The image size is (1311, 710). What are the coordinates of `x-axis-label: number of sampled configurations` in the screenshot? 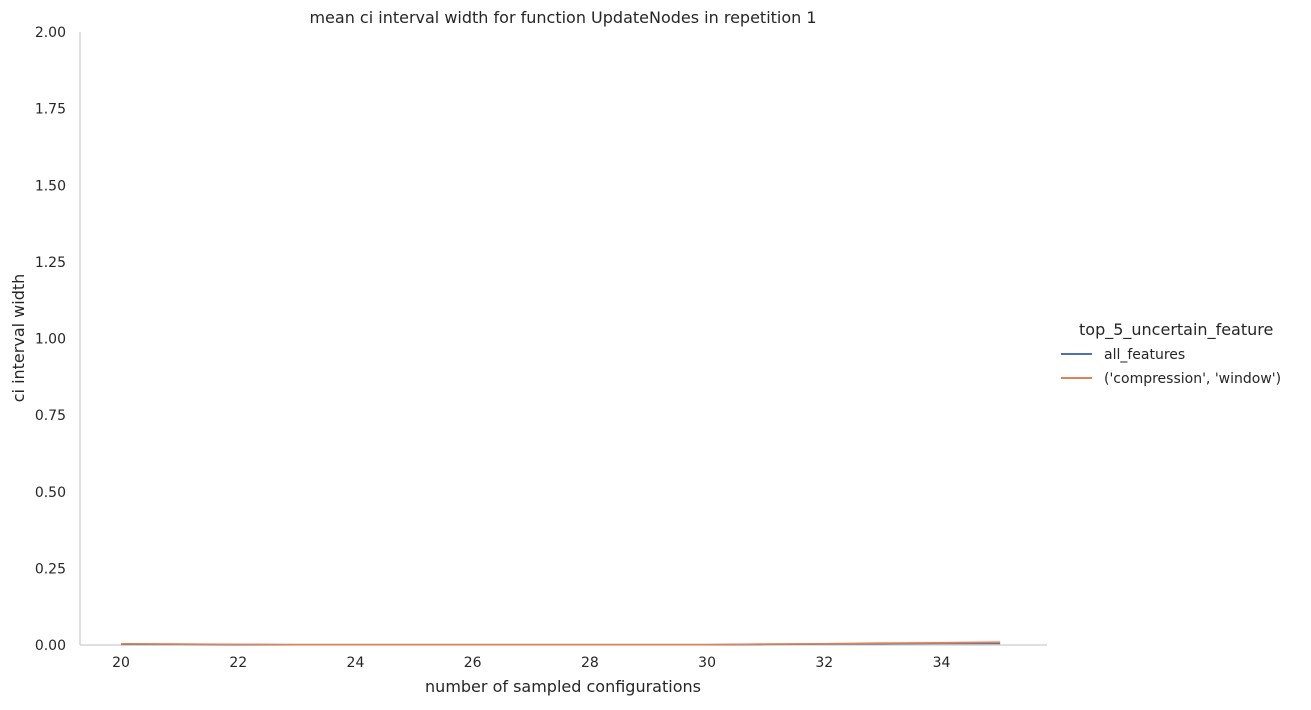 It's located at (563, 686).